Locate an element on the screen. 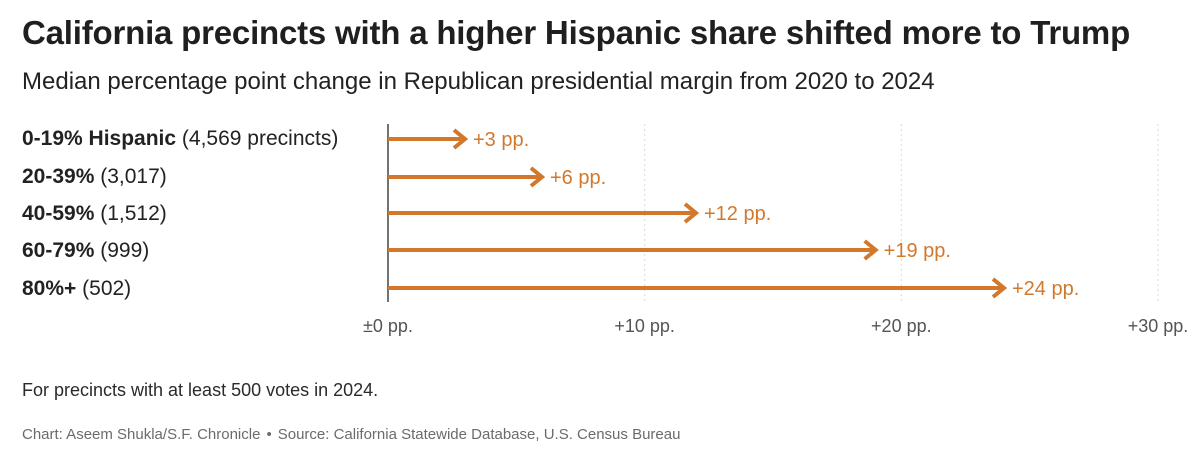 The height and width of the screenshot is (468, 1200). row-label-group: 60-79% is located at coordinates (58, 250).